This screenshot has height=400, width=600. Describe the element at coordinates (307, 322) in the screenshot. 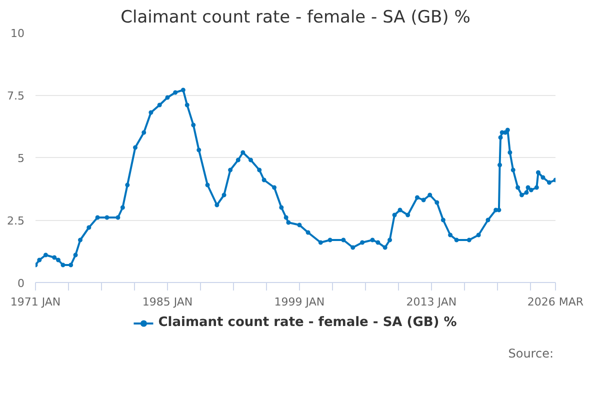

I see `legend-label: Claimant count rate - female - SA (GB) %` at that location.